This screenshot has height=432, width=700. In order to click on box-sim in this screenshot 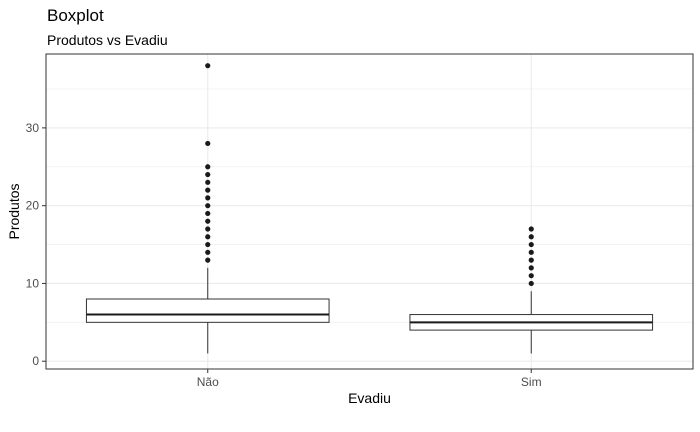, I will do `click(531, 290)`.